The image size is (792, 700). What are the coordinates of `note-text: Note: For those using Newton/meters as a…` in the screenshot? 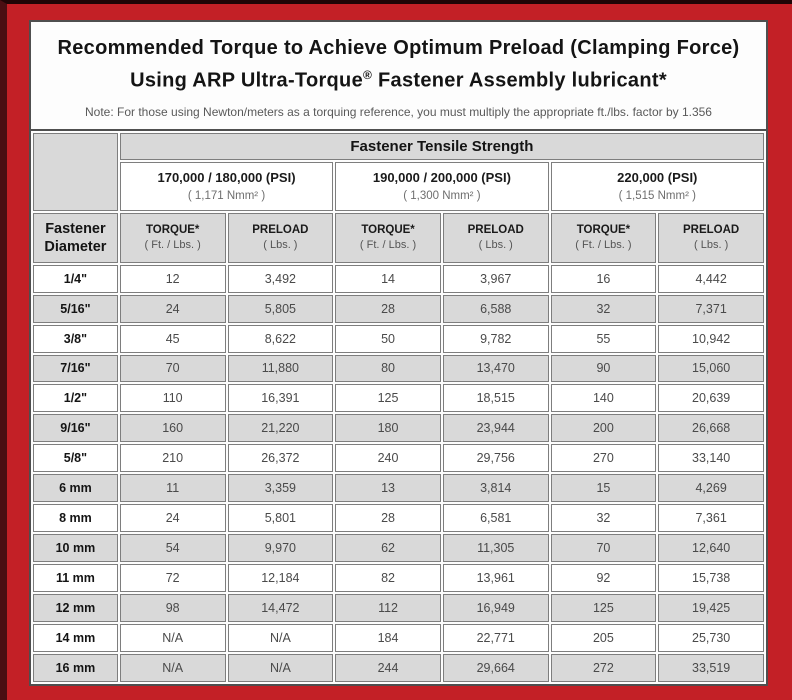 It's located at (398, 111).